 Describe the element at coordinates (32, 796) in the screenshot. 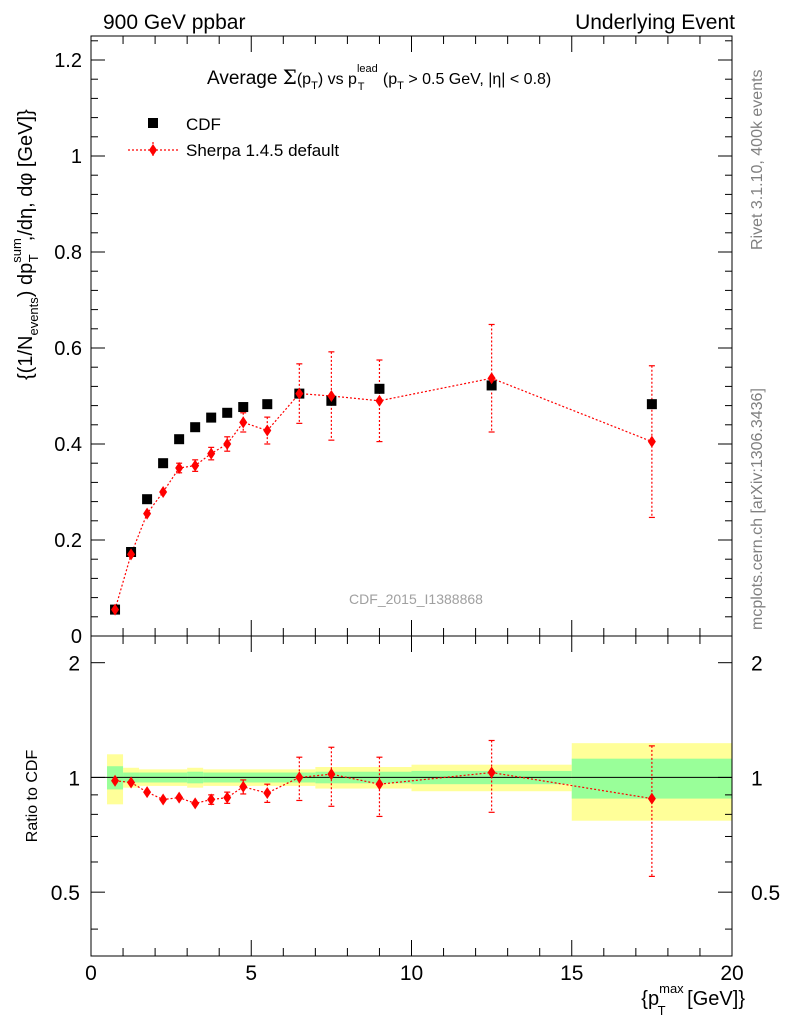

I see `ratio-ylabel: Ratio to CDF` at that location.